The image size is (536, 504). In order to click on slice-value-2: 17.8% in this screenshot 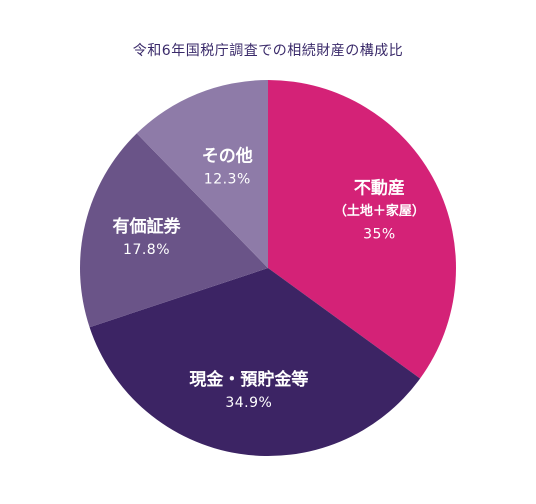, I will do `click(146, 250)`.